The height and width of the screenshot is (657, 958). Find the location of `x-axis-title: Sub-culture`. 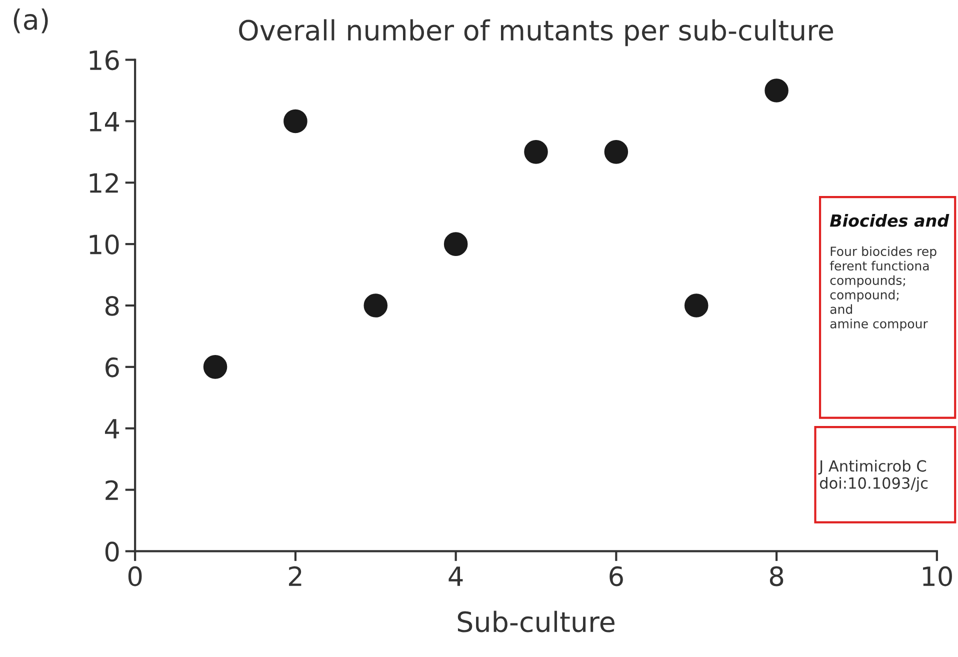

x-axis-title: Sub-culture is located at coordinates (536, 621).